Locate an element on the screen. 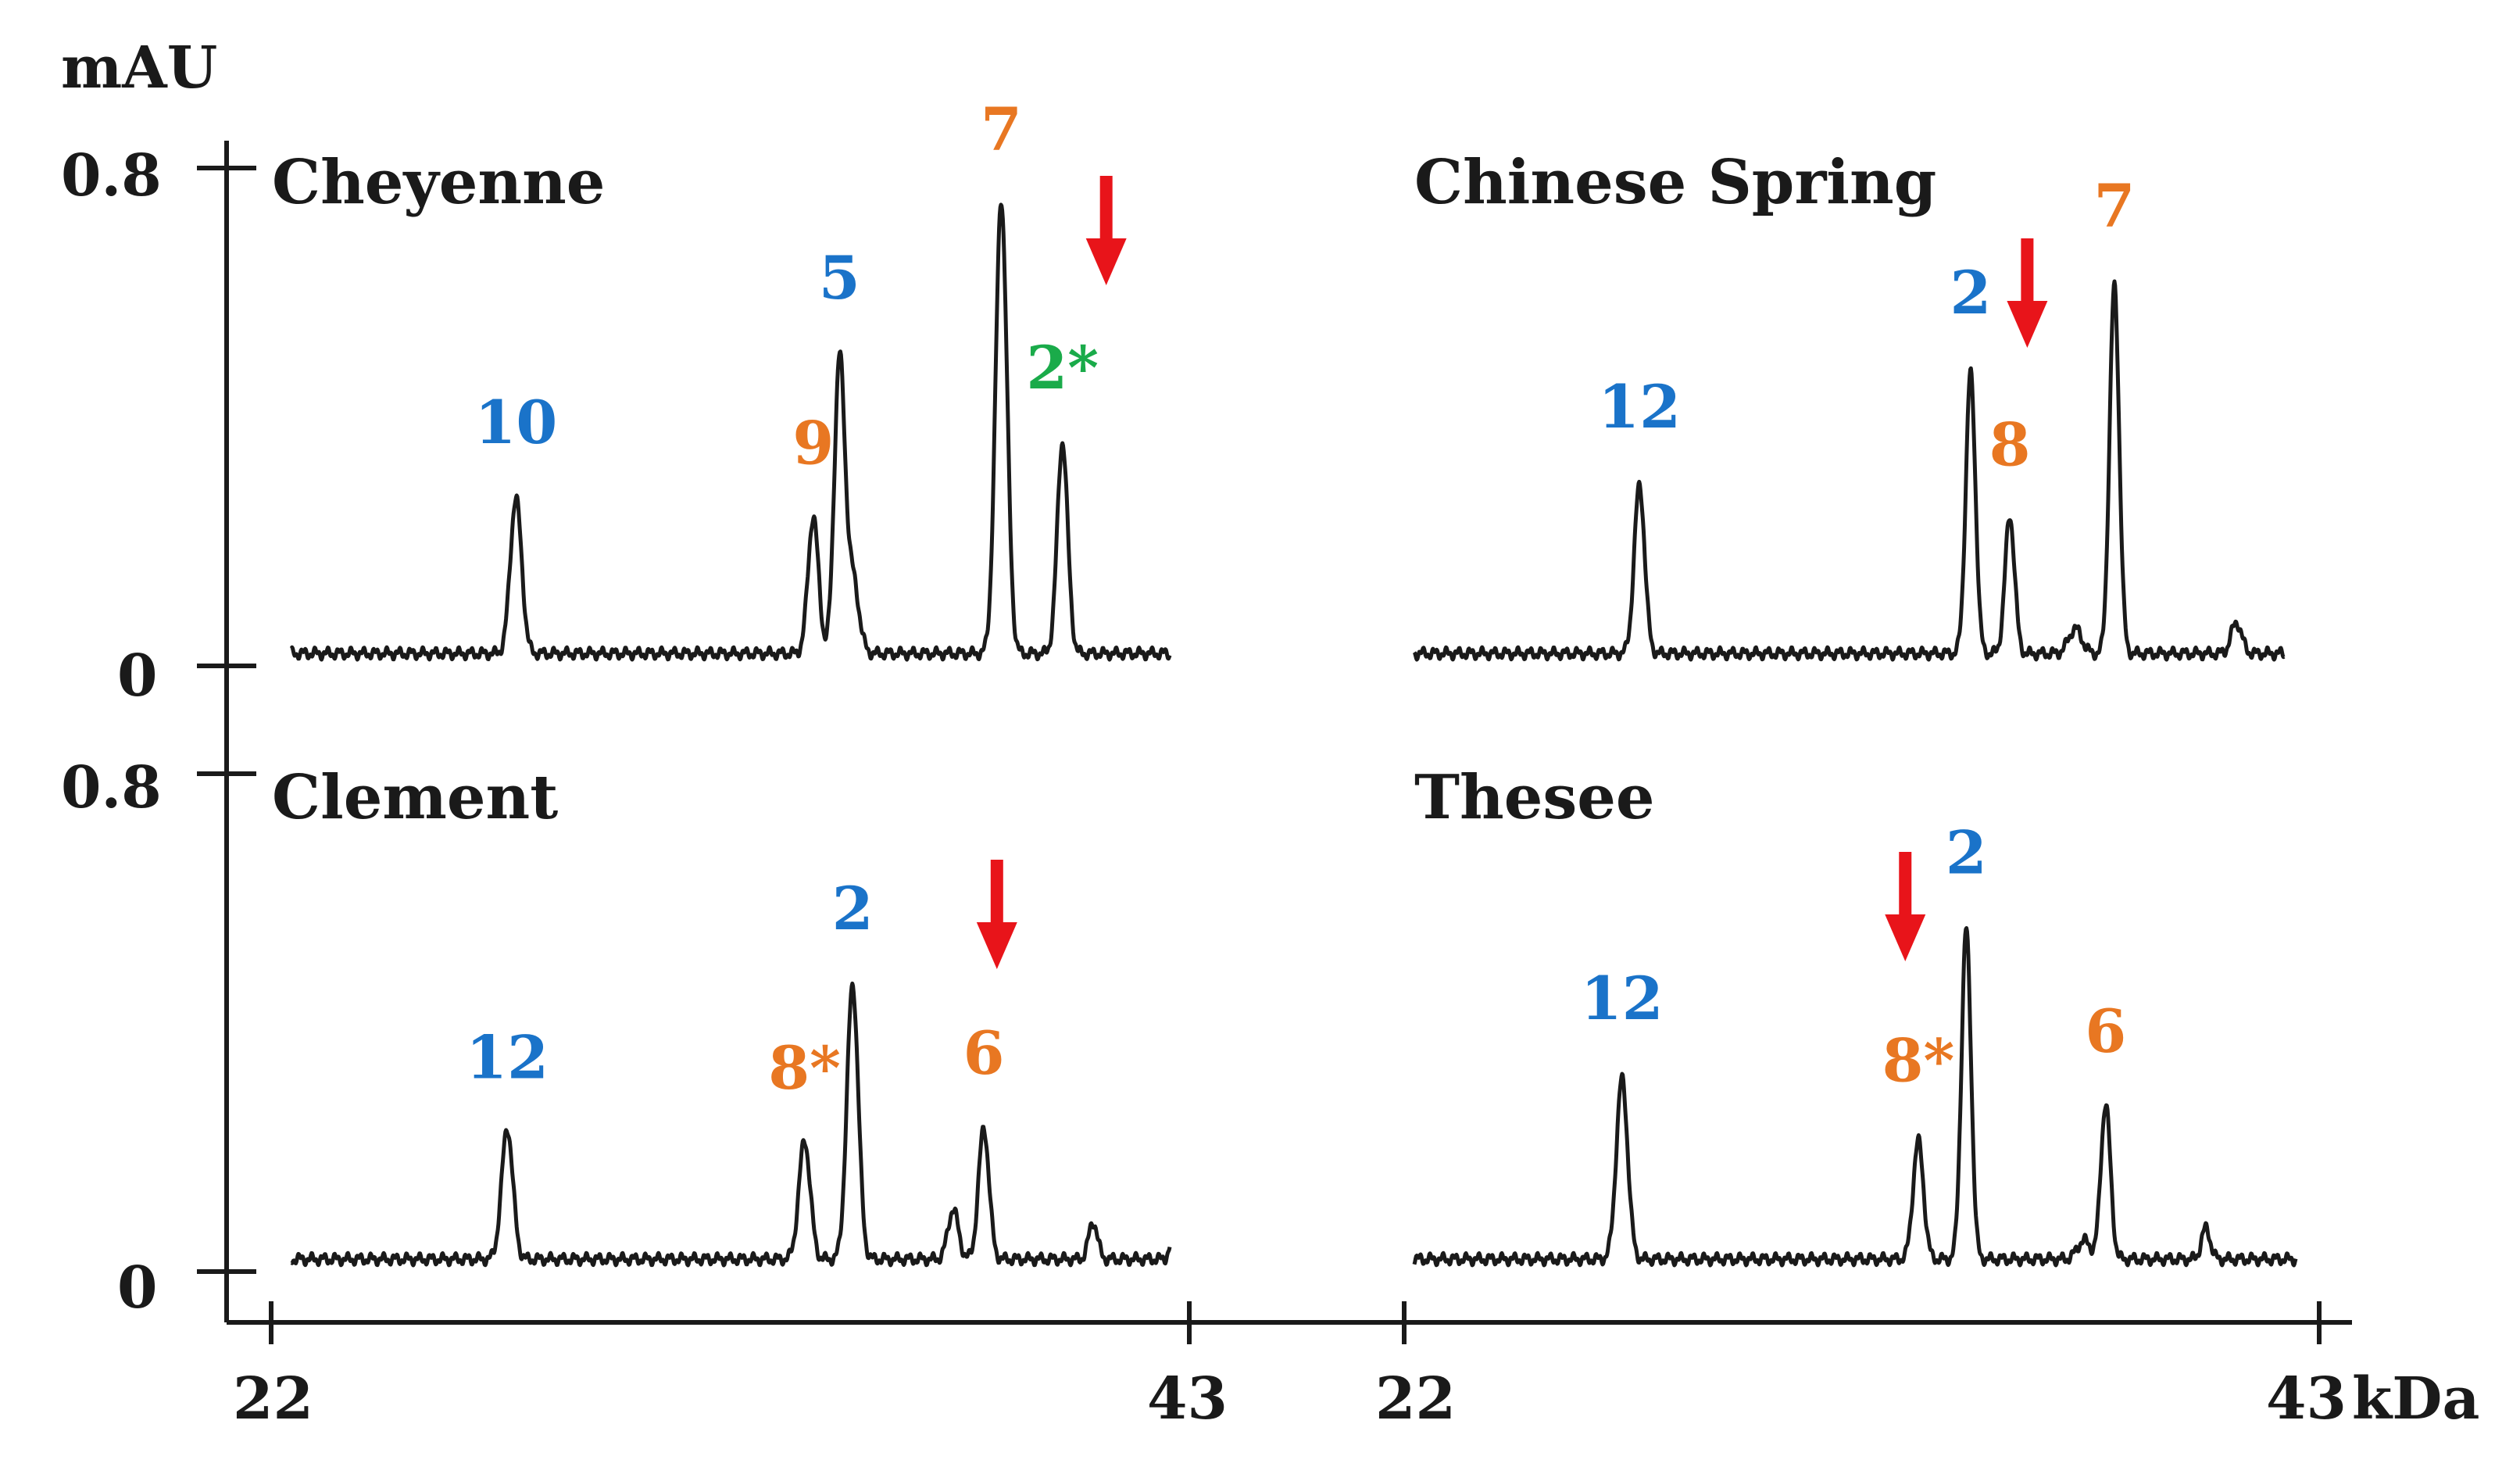 The width and height of the screenshot is (2520, 1474). panel-cheyenne: Cheyenne 10 9 5 7 2* is located at coordinates (722, 378).